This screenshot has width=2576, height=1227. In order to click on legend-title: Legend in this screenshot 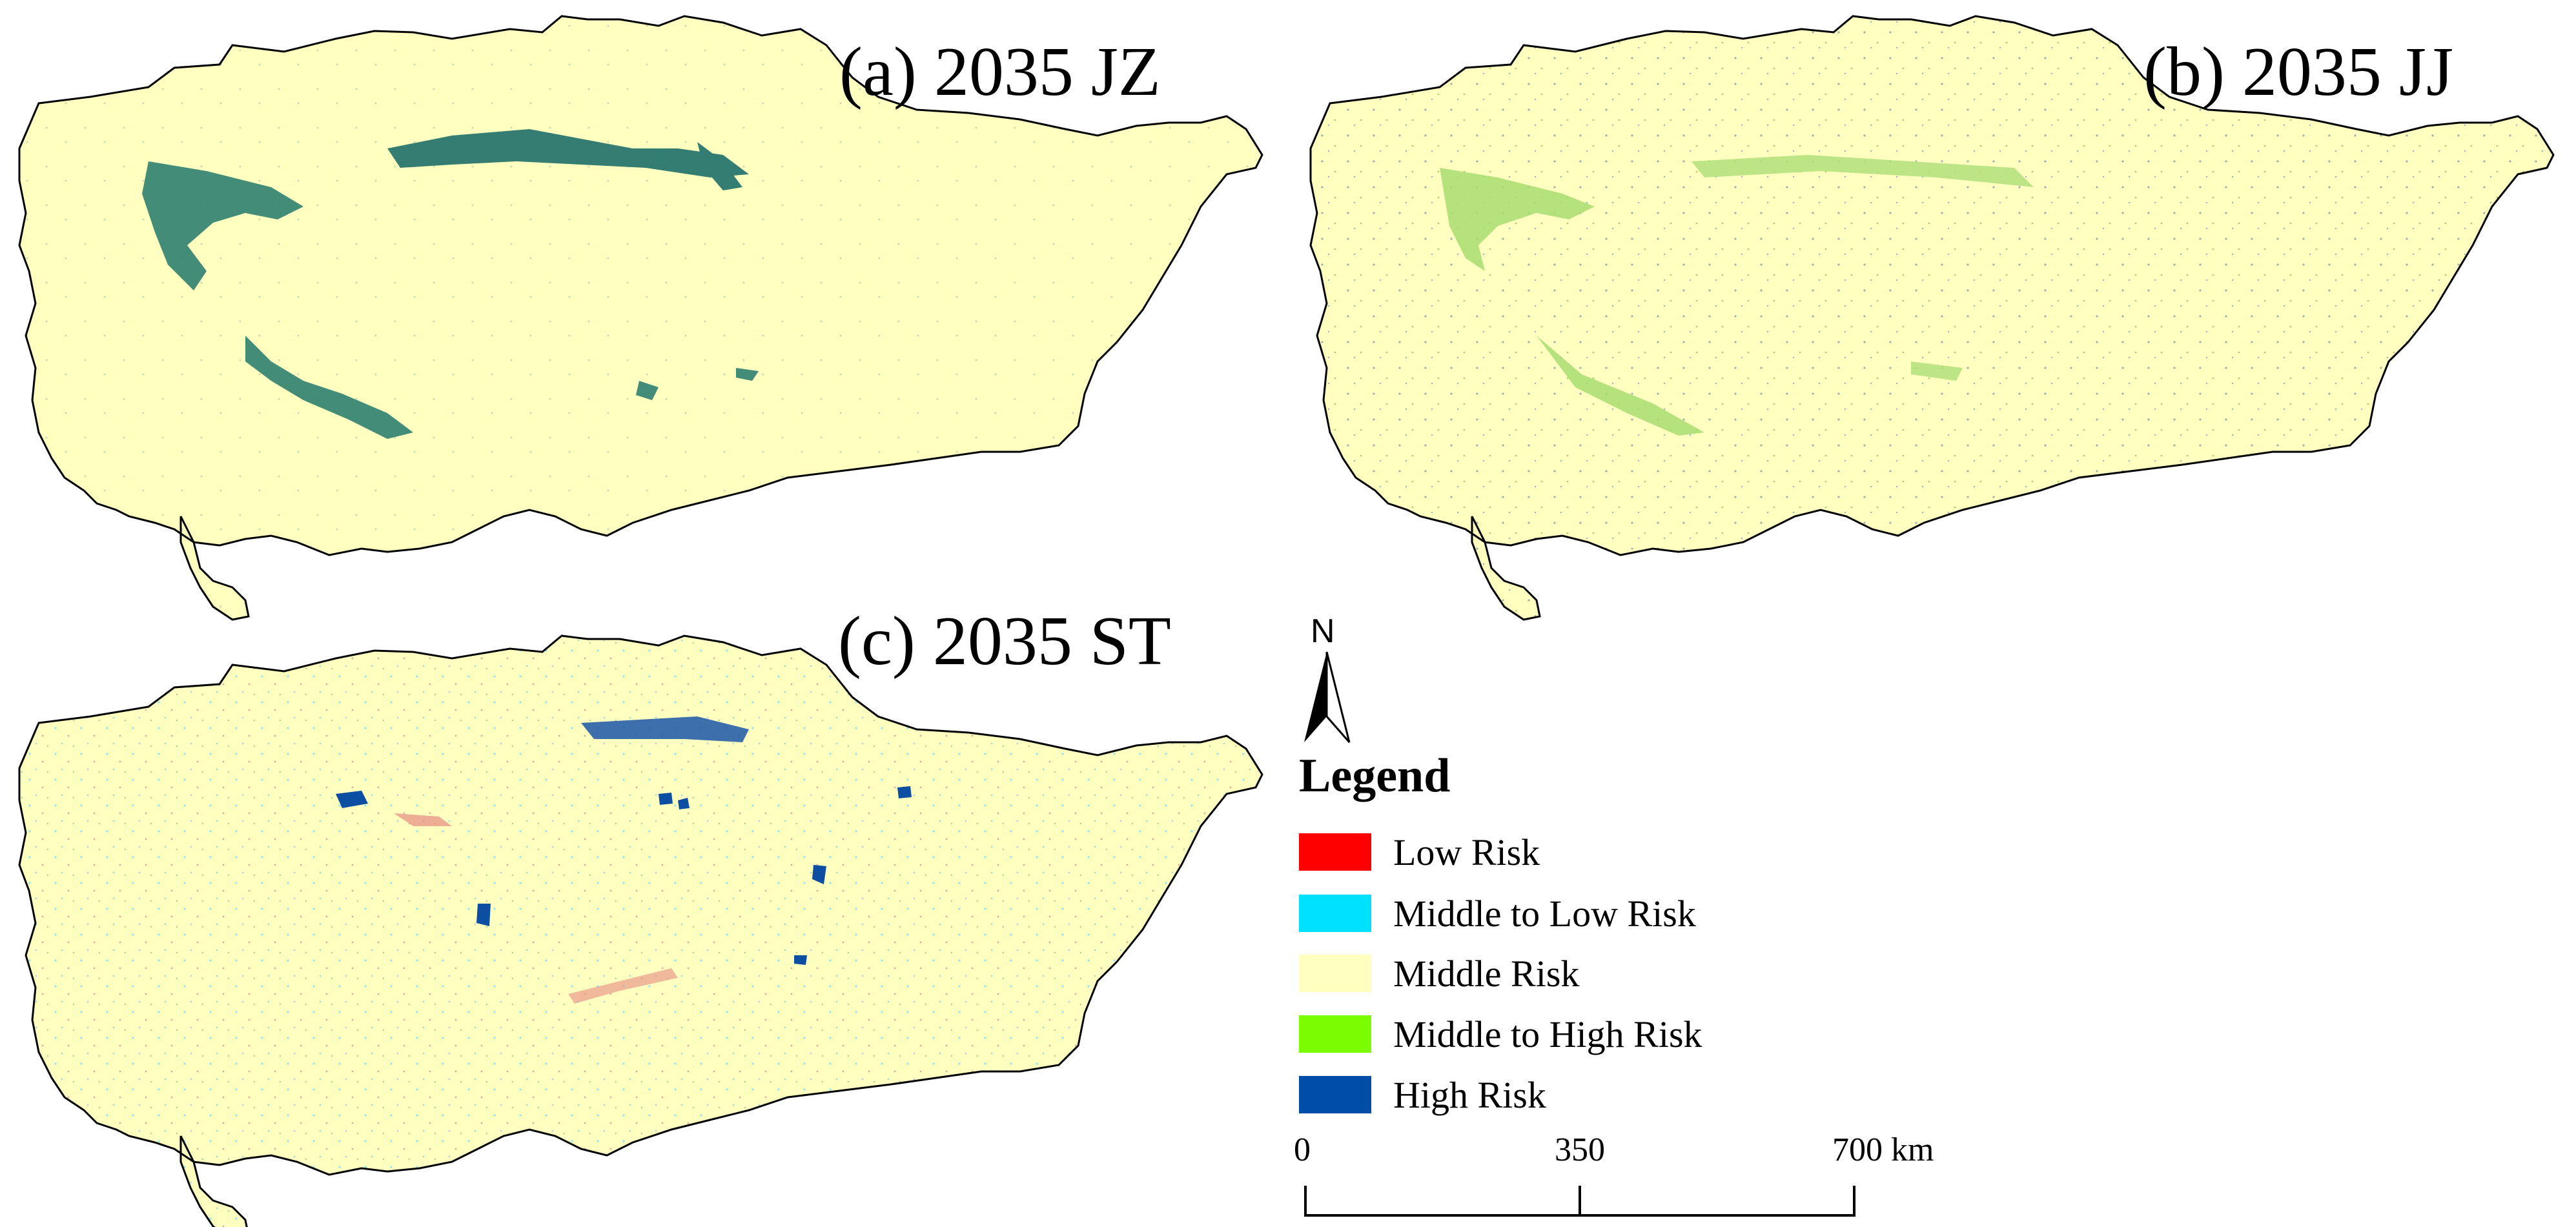, I will do `click(1375, 775)`.